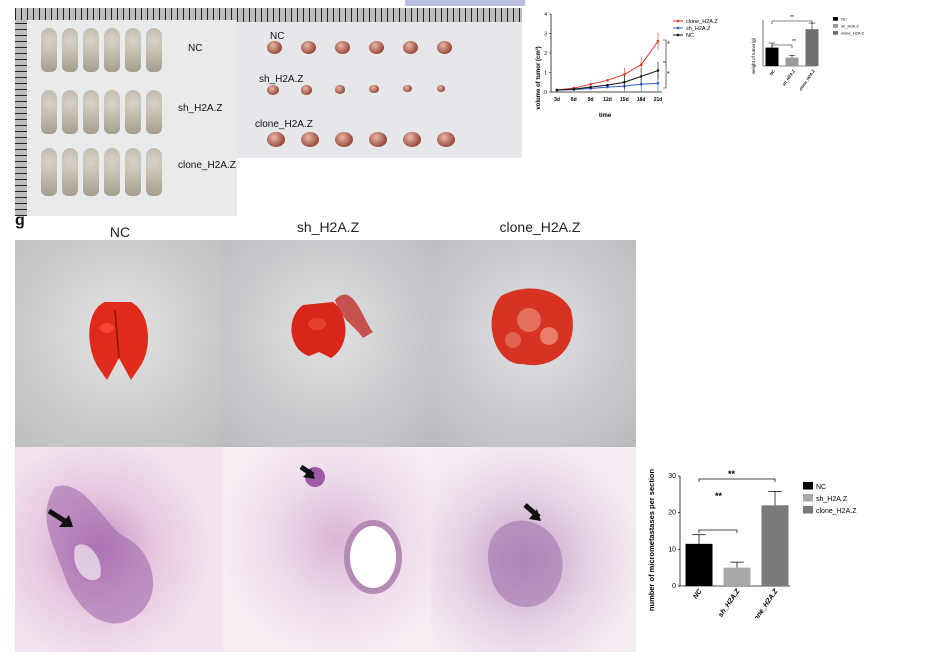 The image size is (938, 668). What do you see at coordinates (794, 42) in the screenshot?
I see `wb-annot-1: **` at bounding box center [794, 42].